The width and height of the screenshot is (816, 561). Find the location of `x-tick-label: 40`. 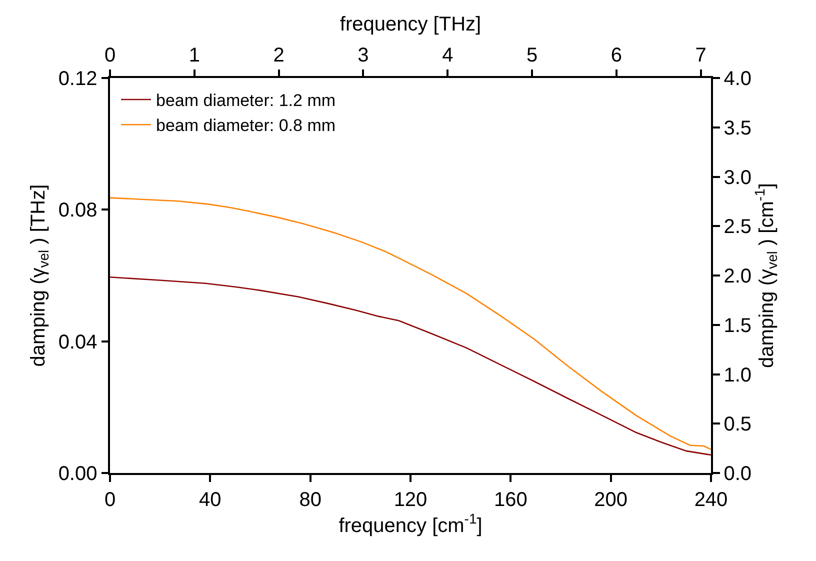

x-tick-label: 40 is located at coordinates (210, 499).